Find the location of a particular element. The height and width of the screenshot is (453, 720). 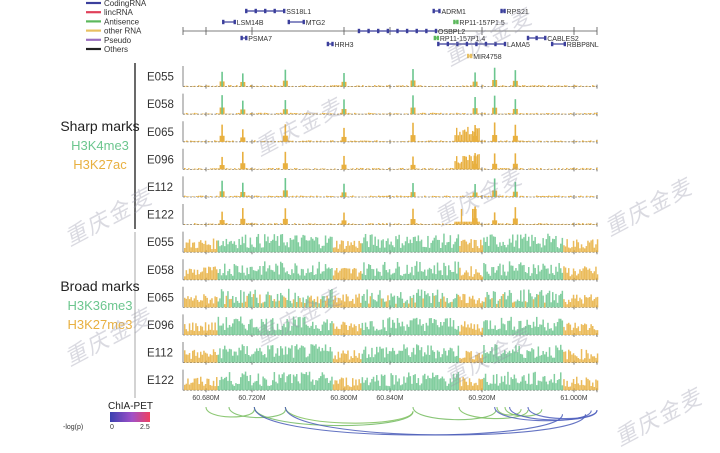

signal-track is located at coordinates (391, 270).